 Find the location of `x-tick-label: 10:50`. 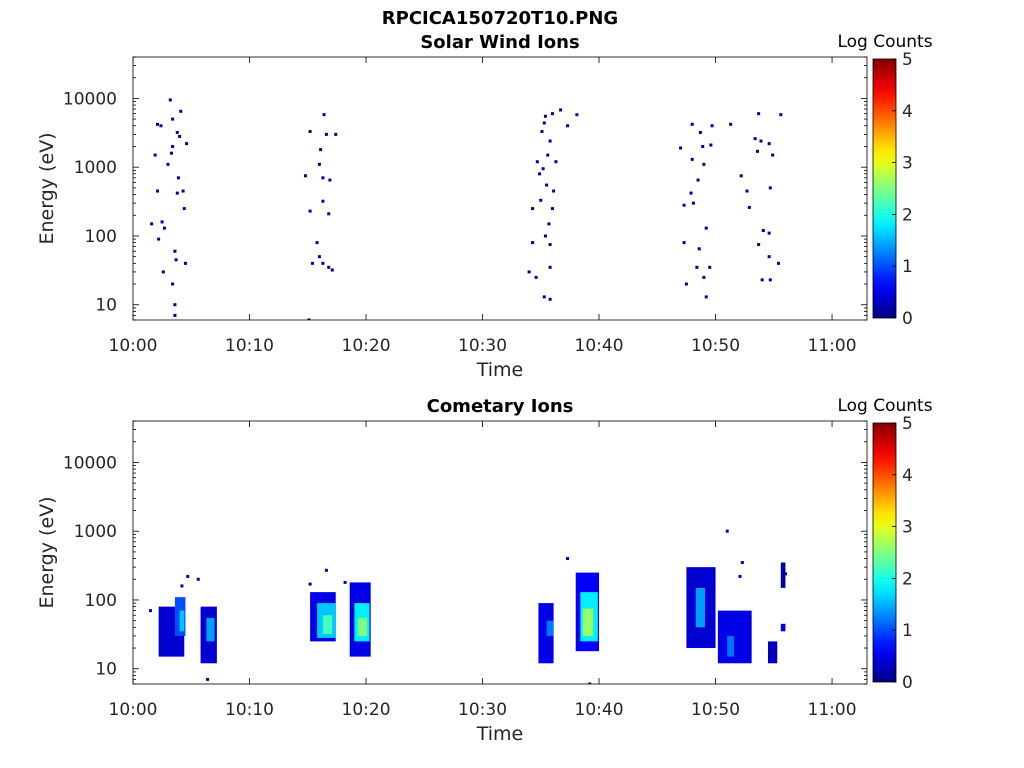

x-tick-label: 10:50 is located at coordinates (715, 346).